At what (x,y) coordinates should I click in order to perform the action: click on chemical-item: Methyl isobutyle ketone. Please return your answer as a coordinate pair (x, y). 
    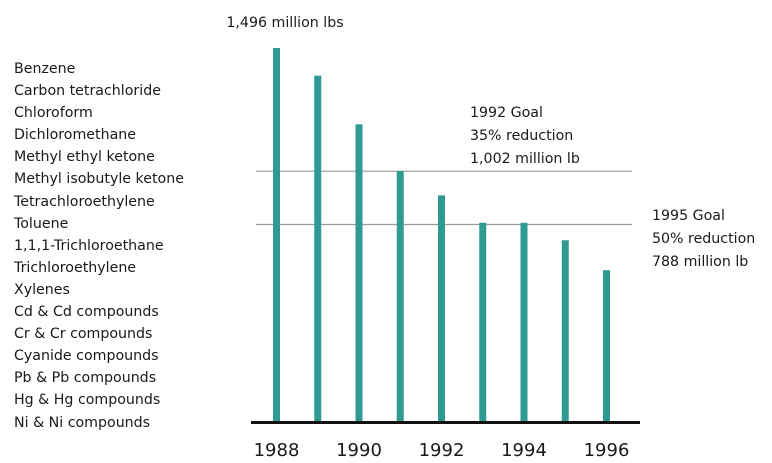
    Looking at the image, I should click on (99, 179).